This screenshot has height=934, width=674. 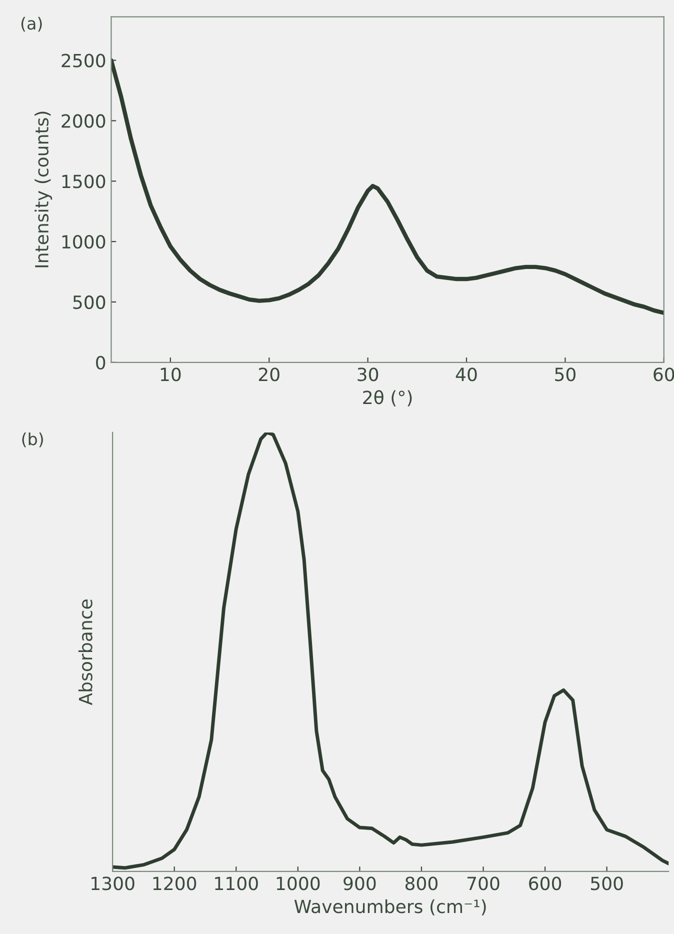 What do you see at coordinates (387, 398) in the screenshot?
I see `x-axis-title: 2θ (°)` at bounding box center [387, 398].